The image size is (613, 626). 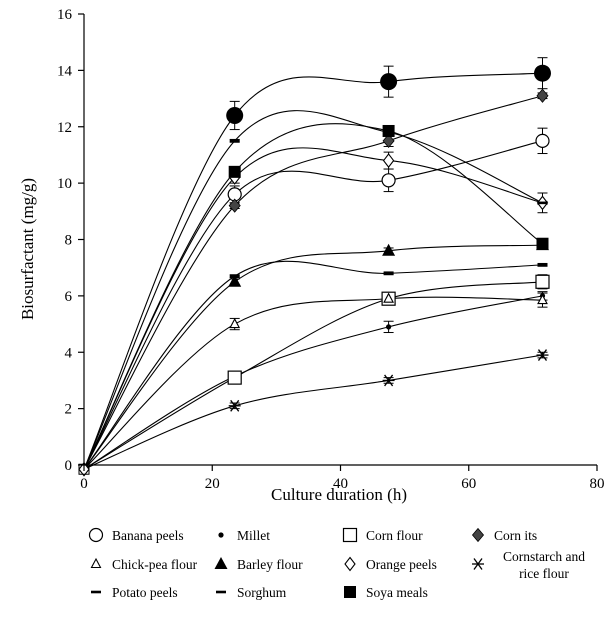 I want to click on legend-item: Soya meals, so click(x=386, y=592).